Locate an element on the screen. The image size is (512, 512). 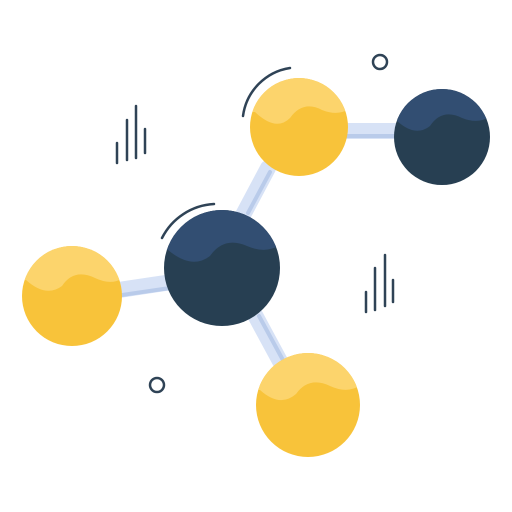
atom-bottom-gold is located at coordinates (308, 405).